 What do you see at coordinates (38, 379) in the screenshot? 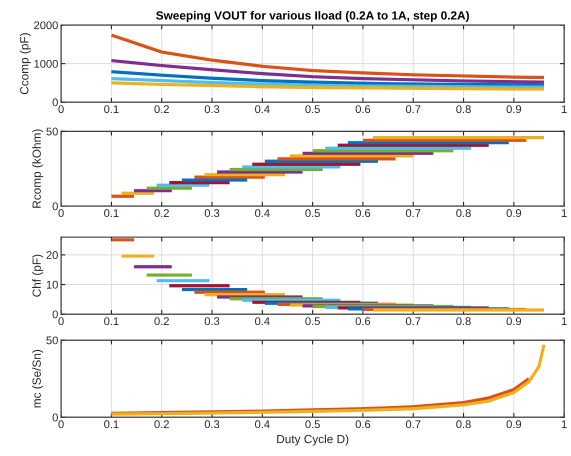
I see `y-axis-title: mc (Se/Sn)` at bounding box center [38, 379].